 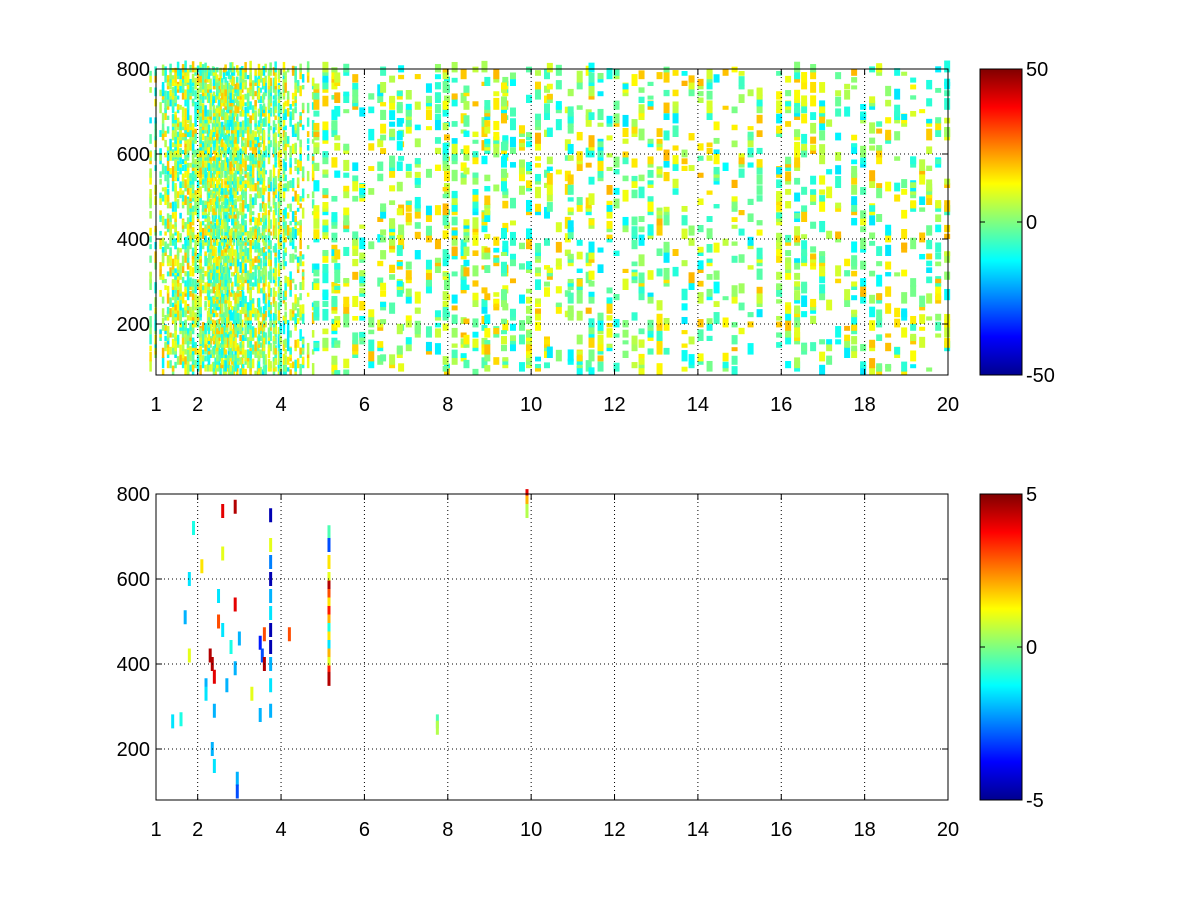 I want to click on x-tick-label: 16, so click(x=781, y=405).